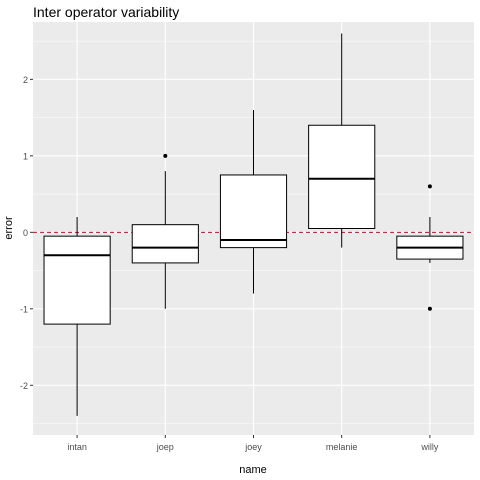  What do you see at coordinates (25, 156) in the screenshot?
I see `y-tick-label: 1` at bounding box center [25, 156].